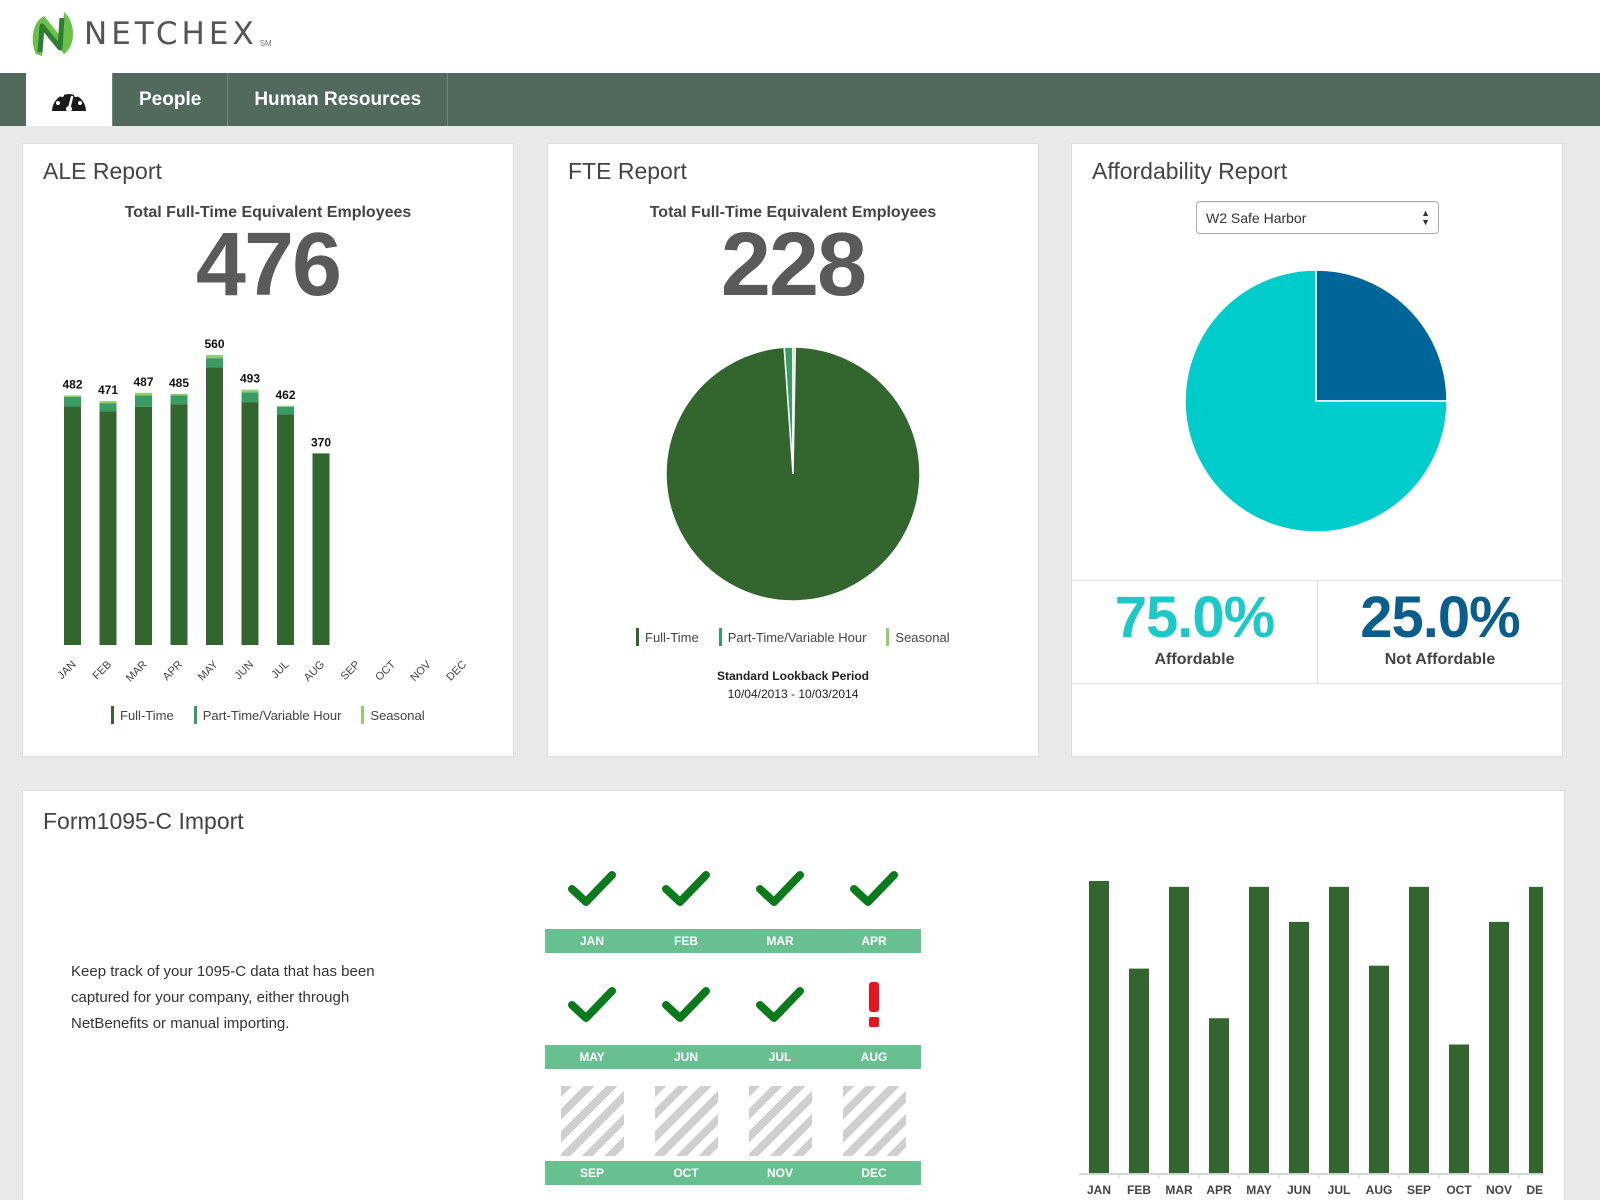 Image resolution: width=1600 pixels, height=1200 pixels. I want to click on ale-x-tick-label: OCT, so click(385, 670).